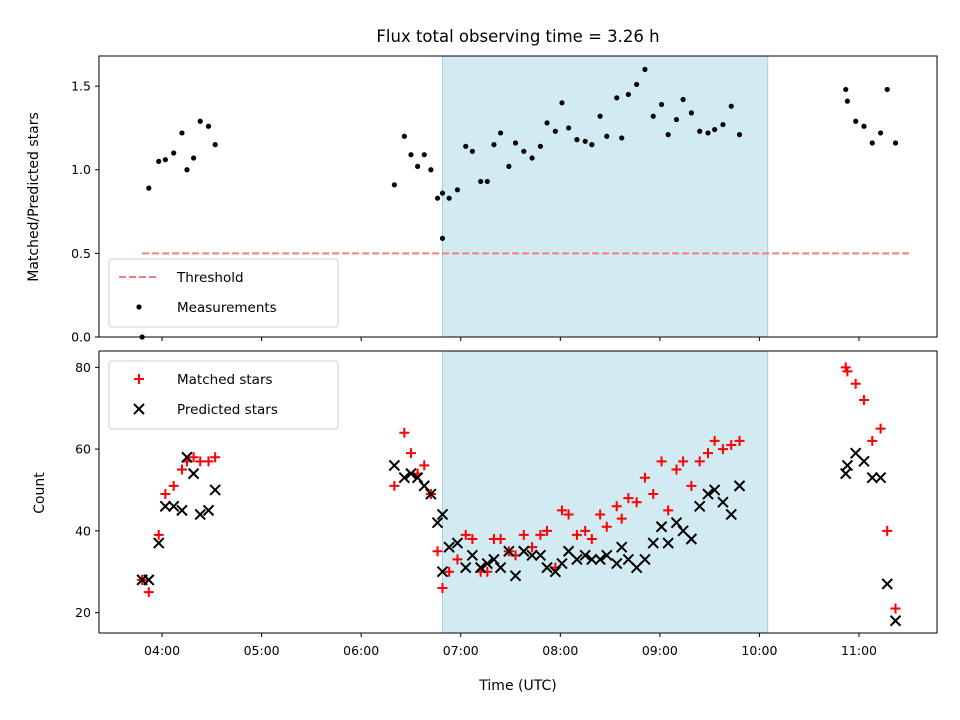  What do you see at coordinates (40, 493) in the screenshot?
I see `bottom-y-axis-label: Count` at bounding box center [40, 493].